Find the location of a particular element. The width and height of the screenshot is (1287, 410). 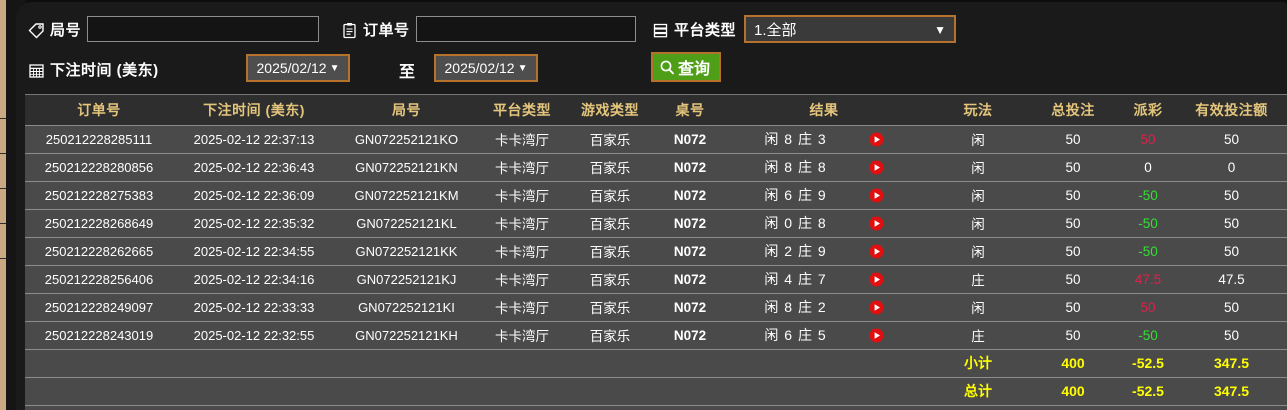

col-bet-type: 玩法 is located at coordinates (978, 110).